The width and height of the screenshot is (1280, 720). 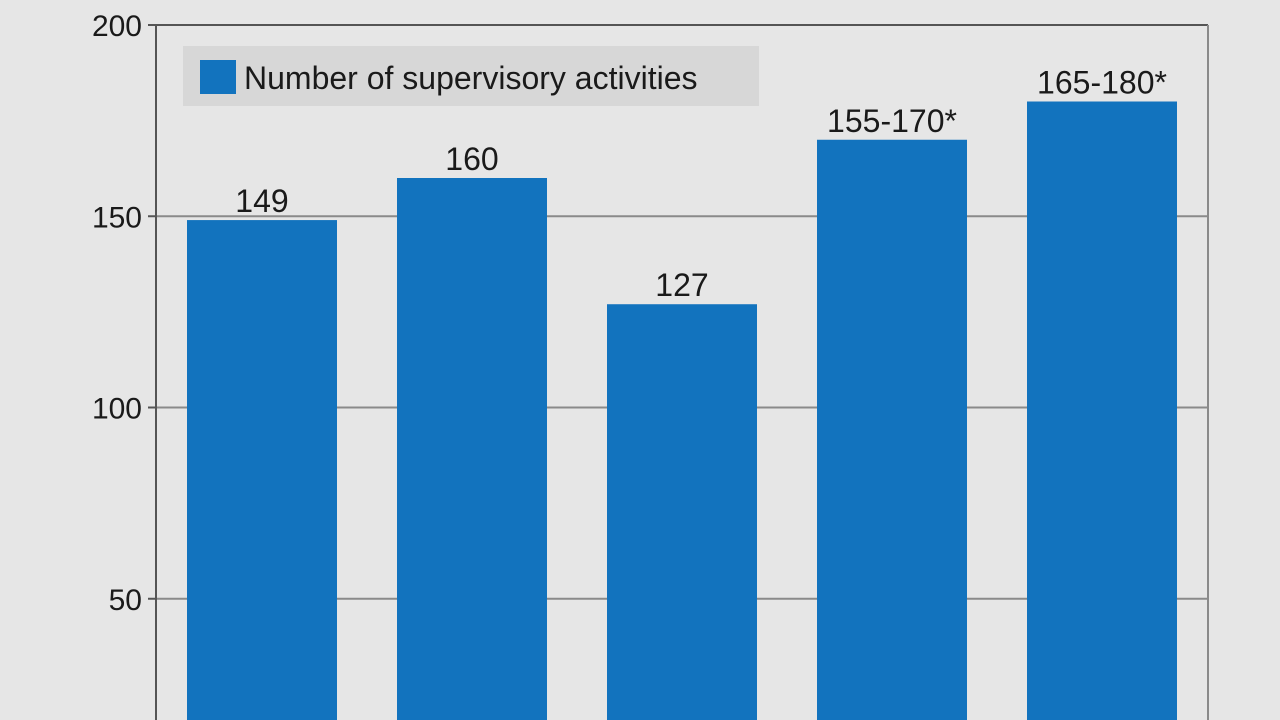 What do you see at coordinates (124, 313) in the screenshot?
I see `y-axis-ticks: 50 100 150 200` at bounding box center [124, 313].